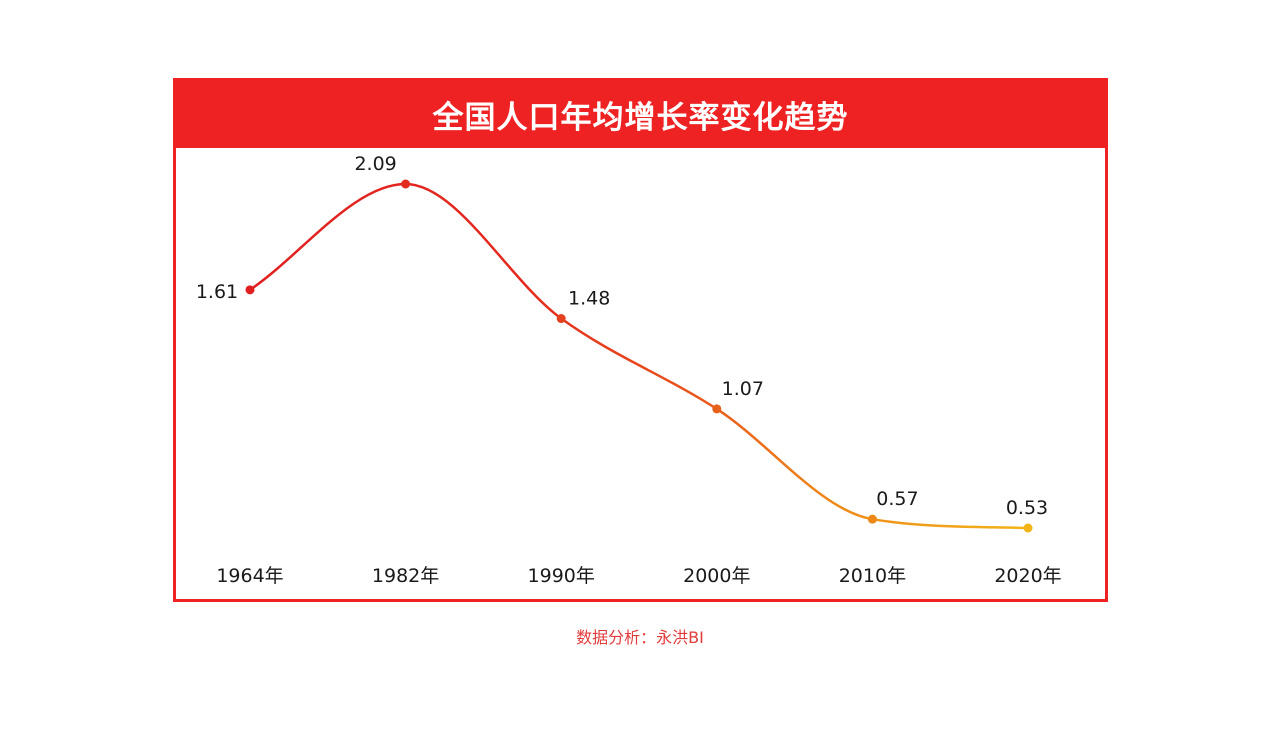  Describe the element at coordinates (872, 576) in the screenshot. I see `x-tick-label-4: 2010年` at that location.